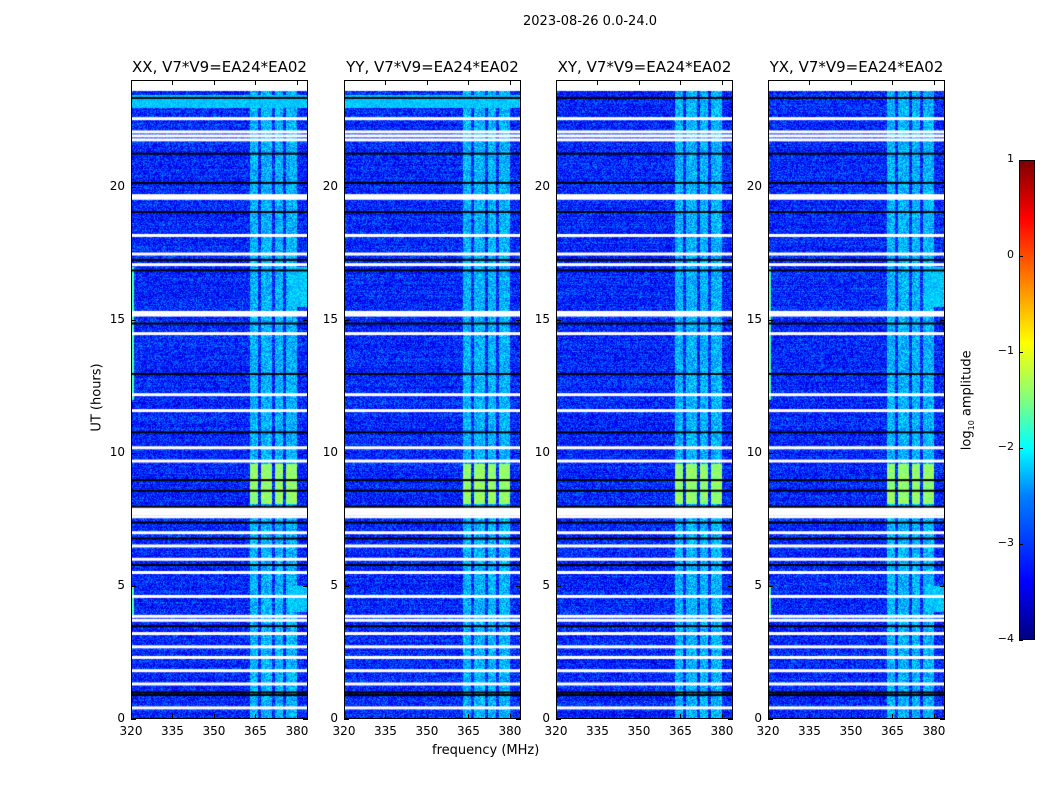 This screenshot has height=800, width=1050. I want to click on colorbar-label: log10 amplitude, so click(968, 400).